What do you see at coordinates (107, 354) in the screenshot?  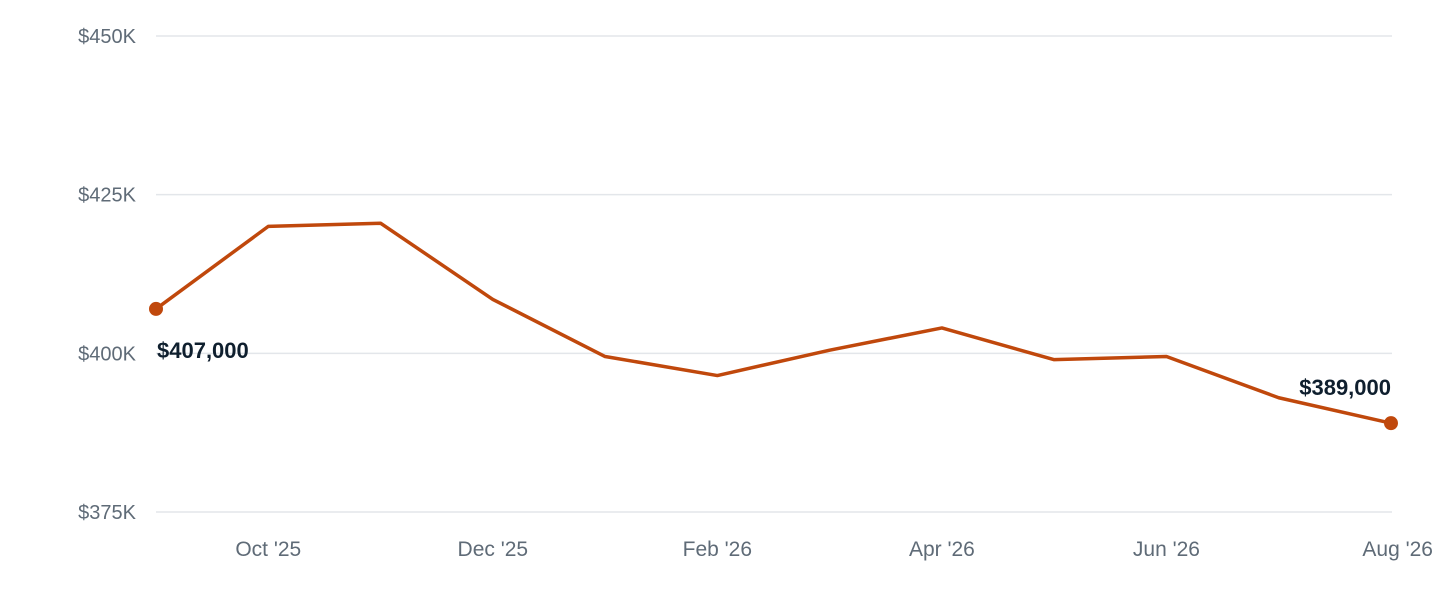 I see `y-tick-label: $400K` at bounding box center [107, 354].